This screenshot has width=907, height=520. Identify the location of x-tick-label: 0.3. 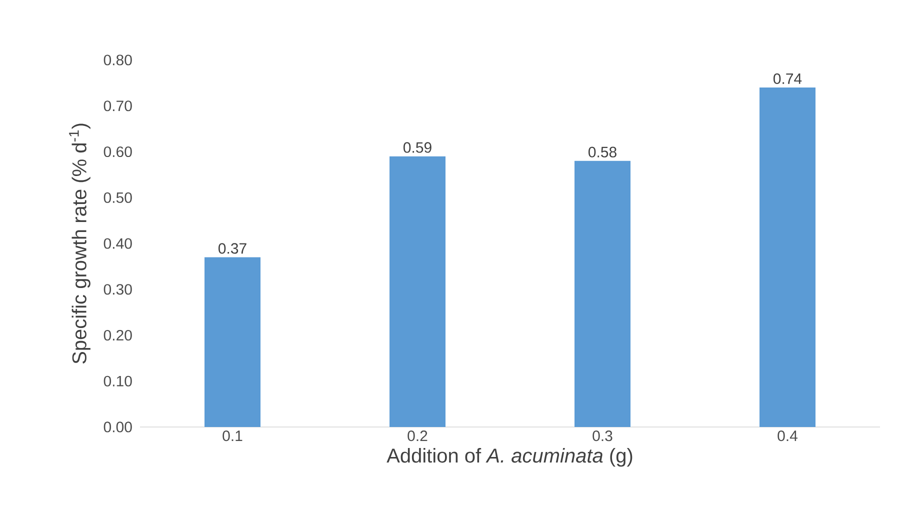
(602, 436).